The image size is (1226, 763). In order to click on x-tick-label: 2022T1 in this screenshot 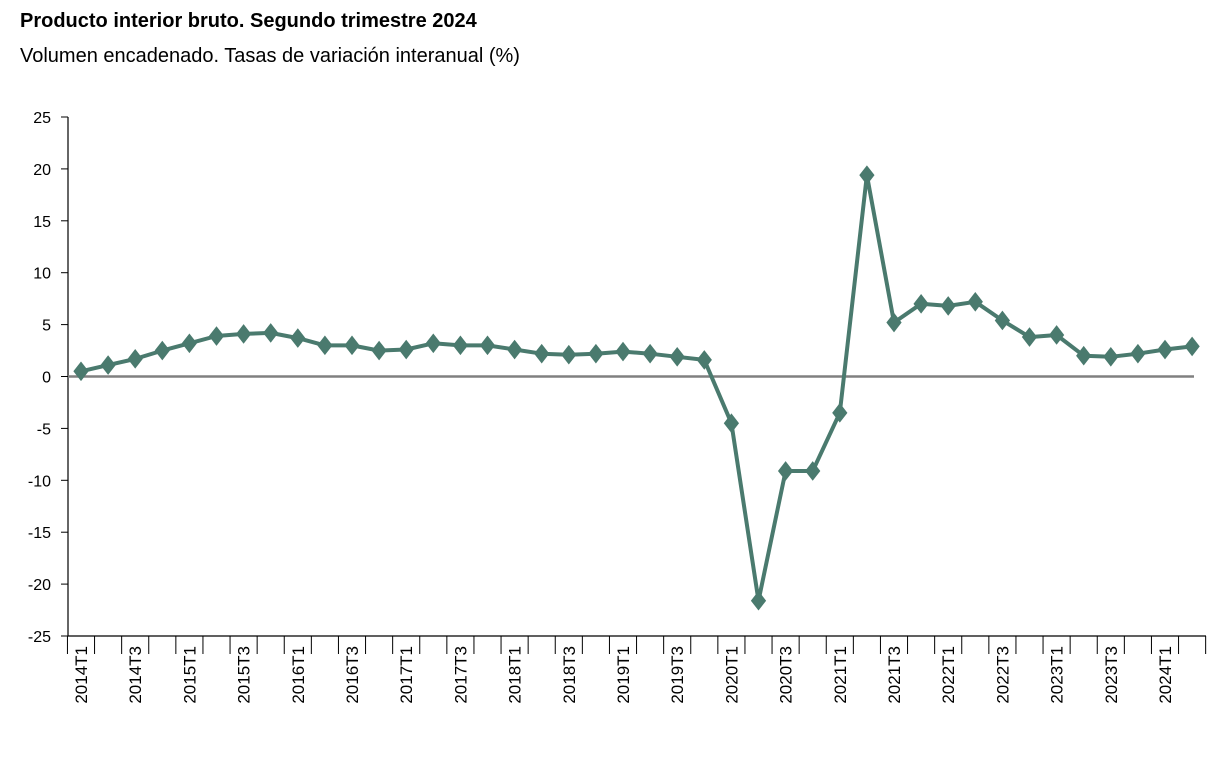, I will do `click(948, 675)`.